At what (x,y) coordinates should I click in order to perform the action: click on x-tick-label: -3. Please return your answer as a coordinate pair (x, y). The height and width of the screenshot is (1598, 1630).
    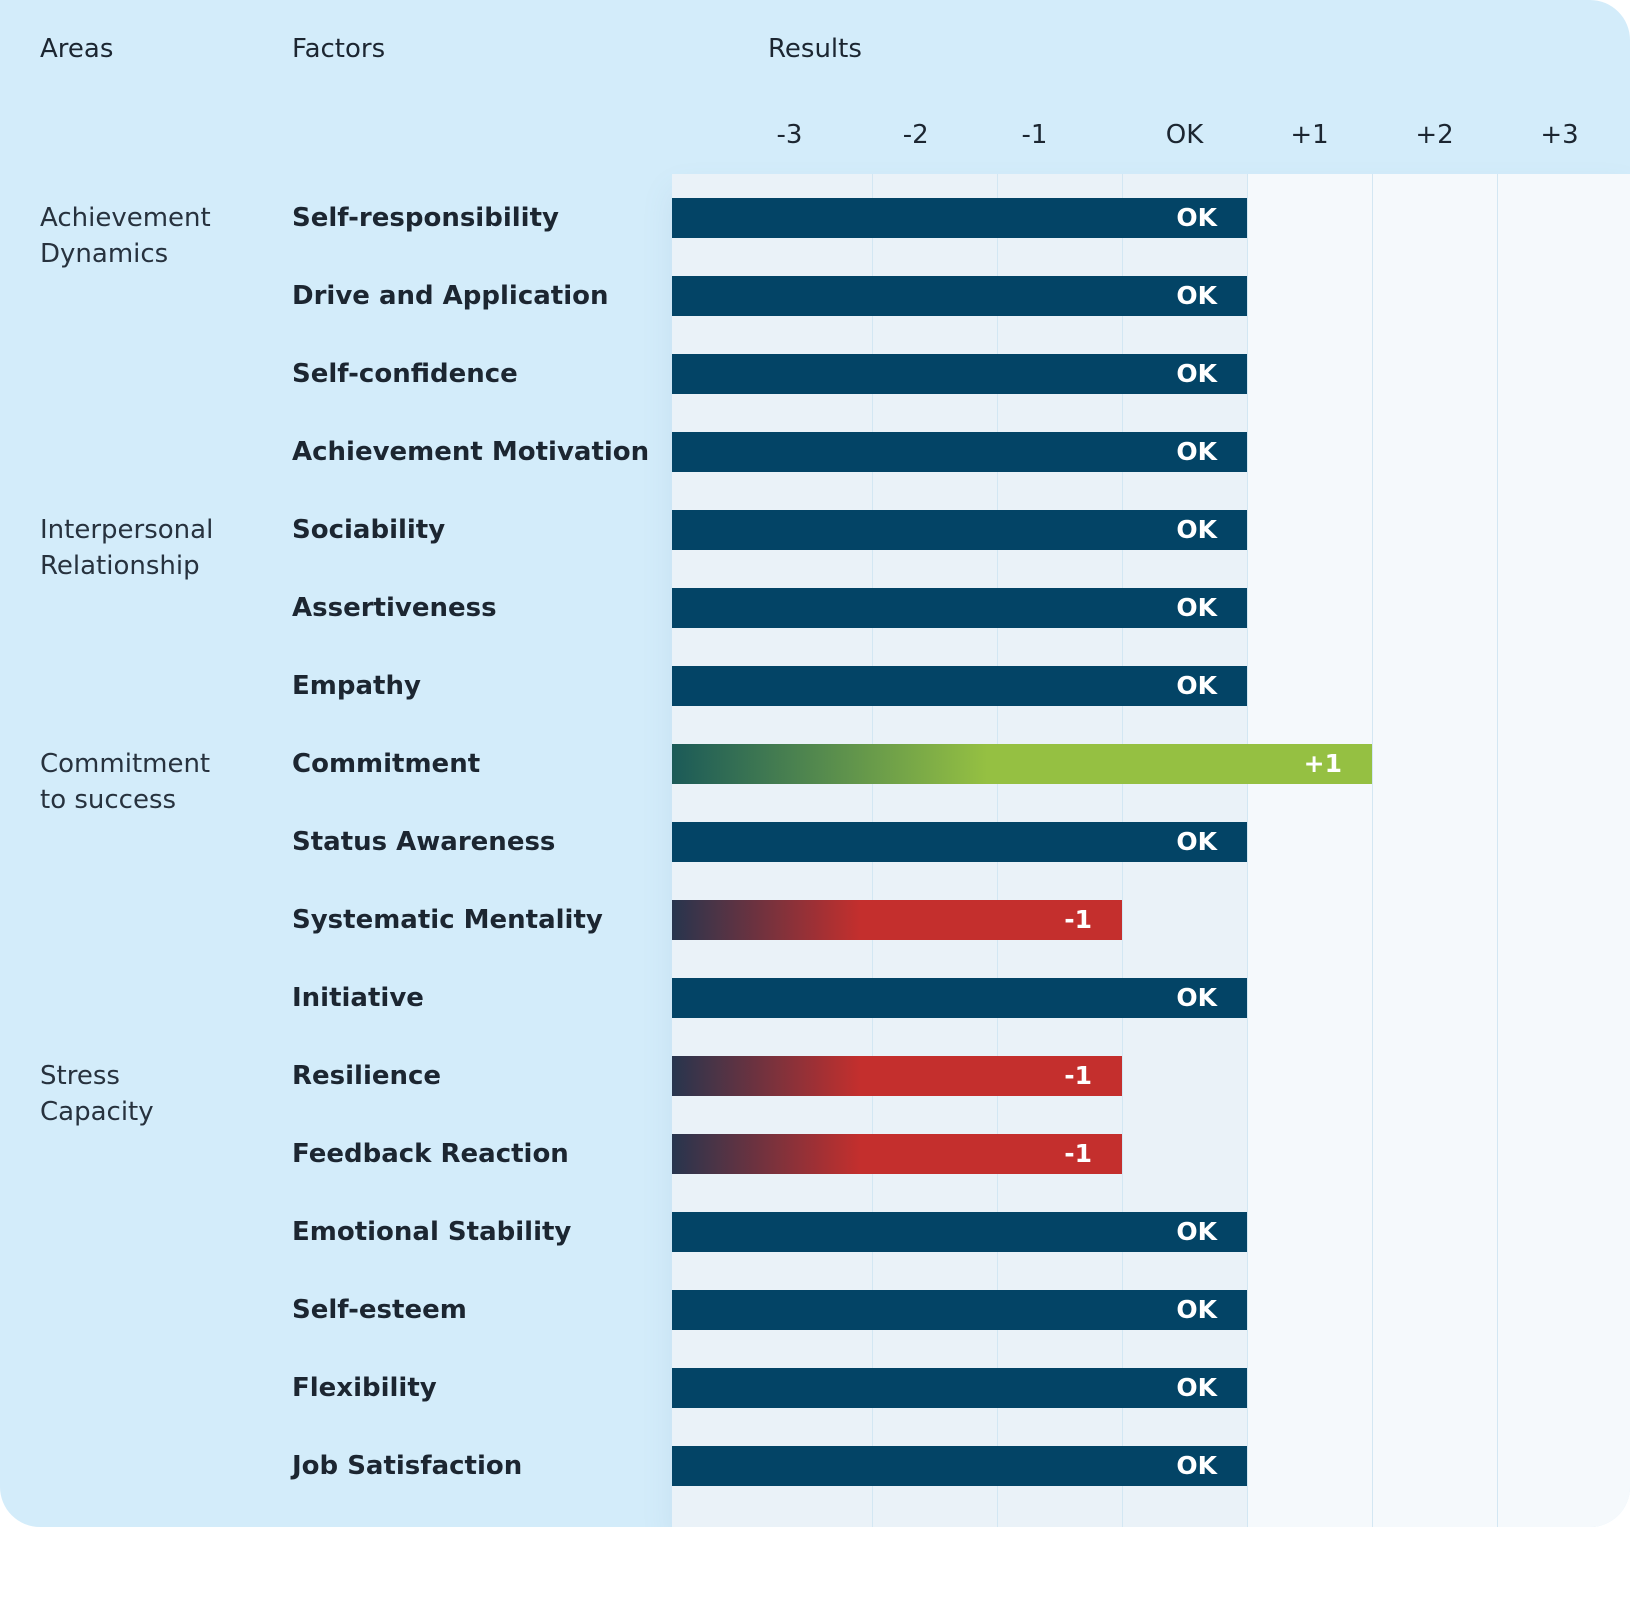
    Looking at the image, I should click on (789, 135).